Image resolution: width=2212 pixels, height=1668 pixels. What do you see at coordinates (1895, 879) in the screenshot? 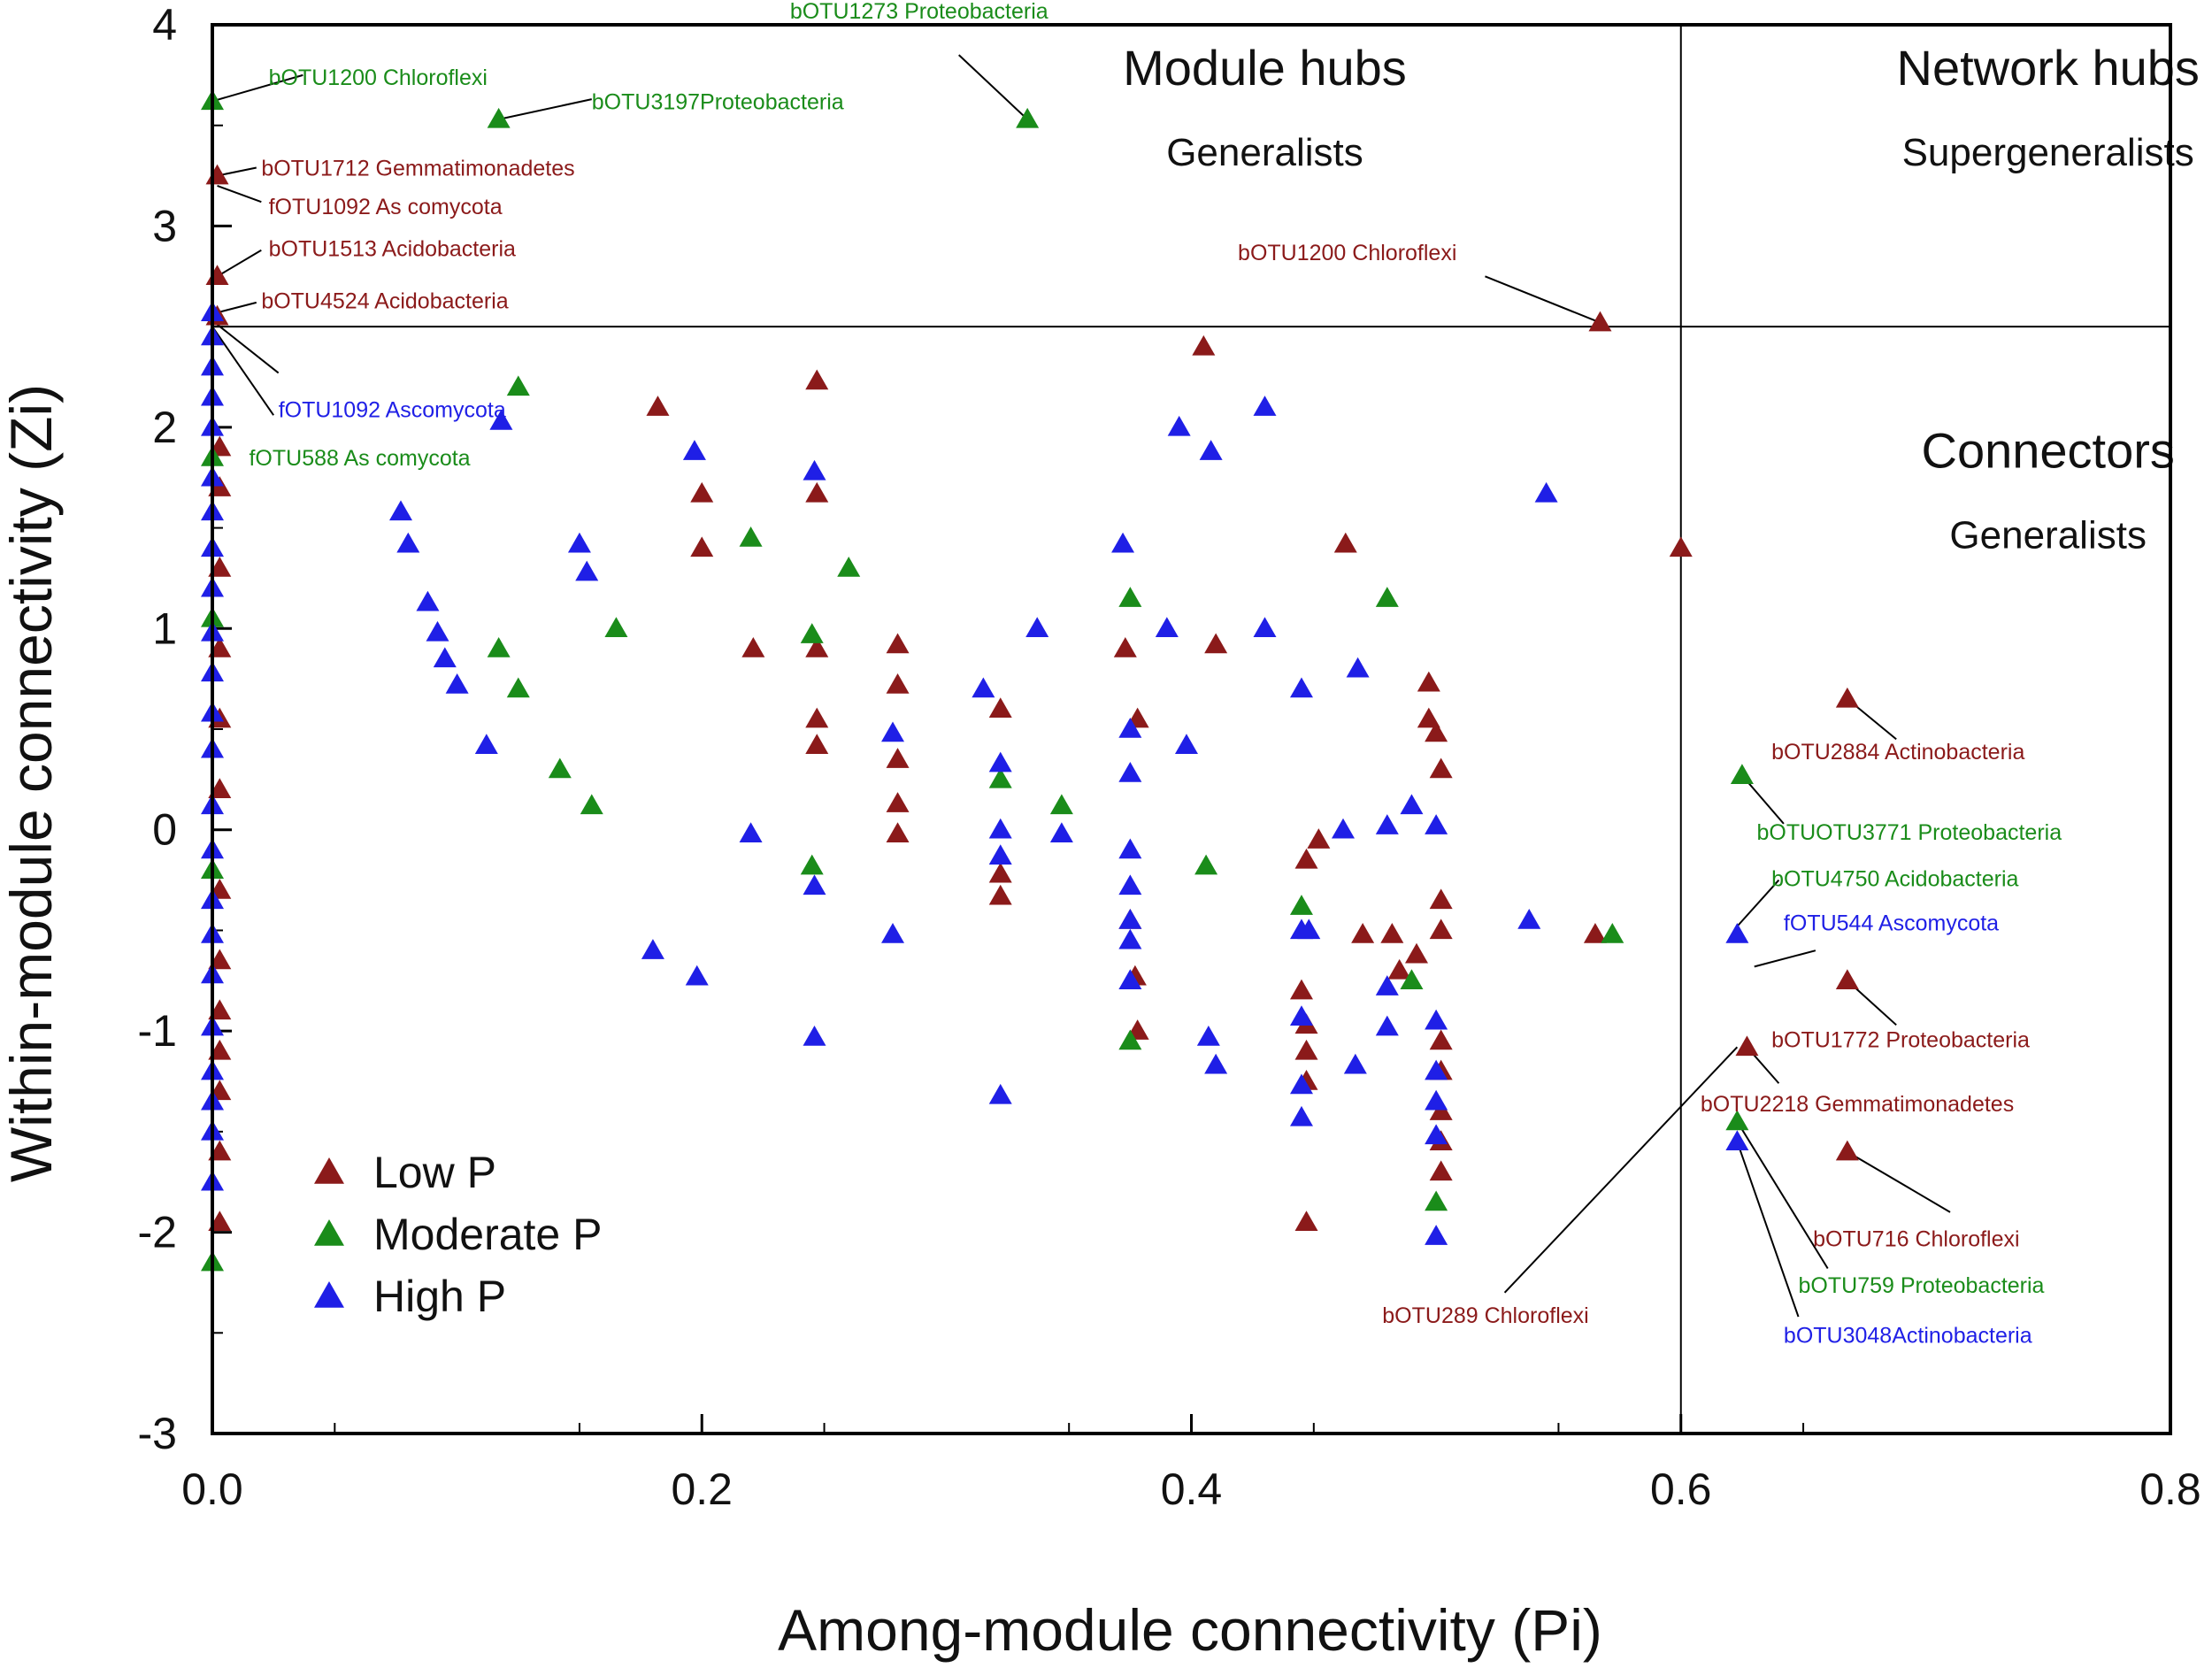
I see `annotation-label: bOTU4750 Acidobacteria` at bounding box center [1895, 879].